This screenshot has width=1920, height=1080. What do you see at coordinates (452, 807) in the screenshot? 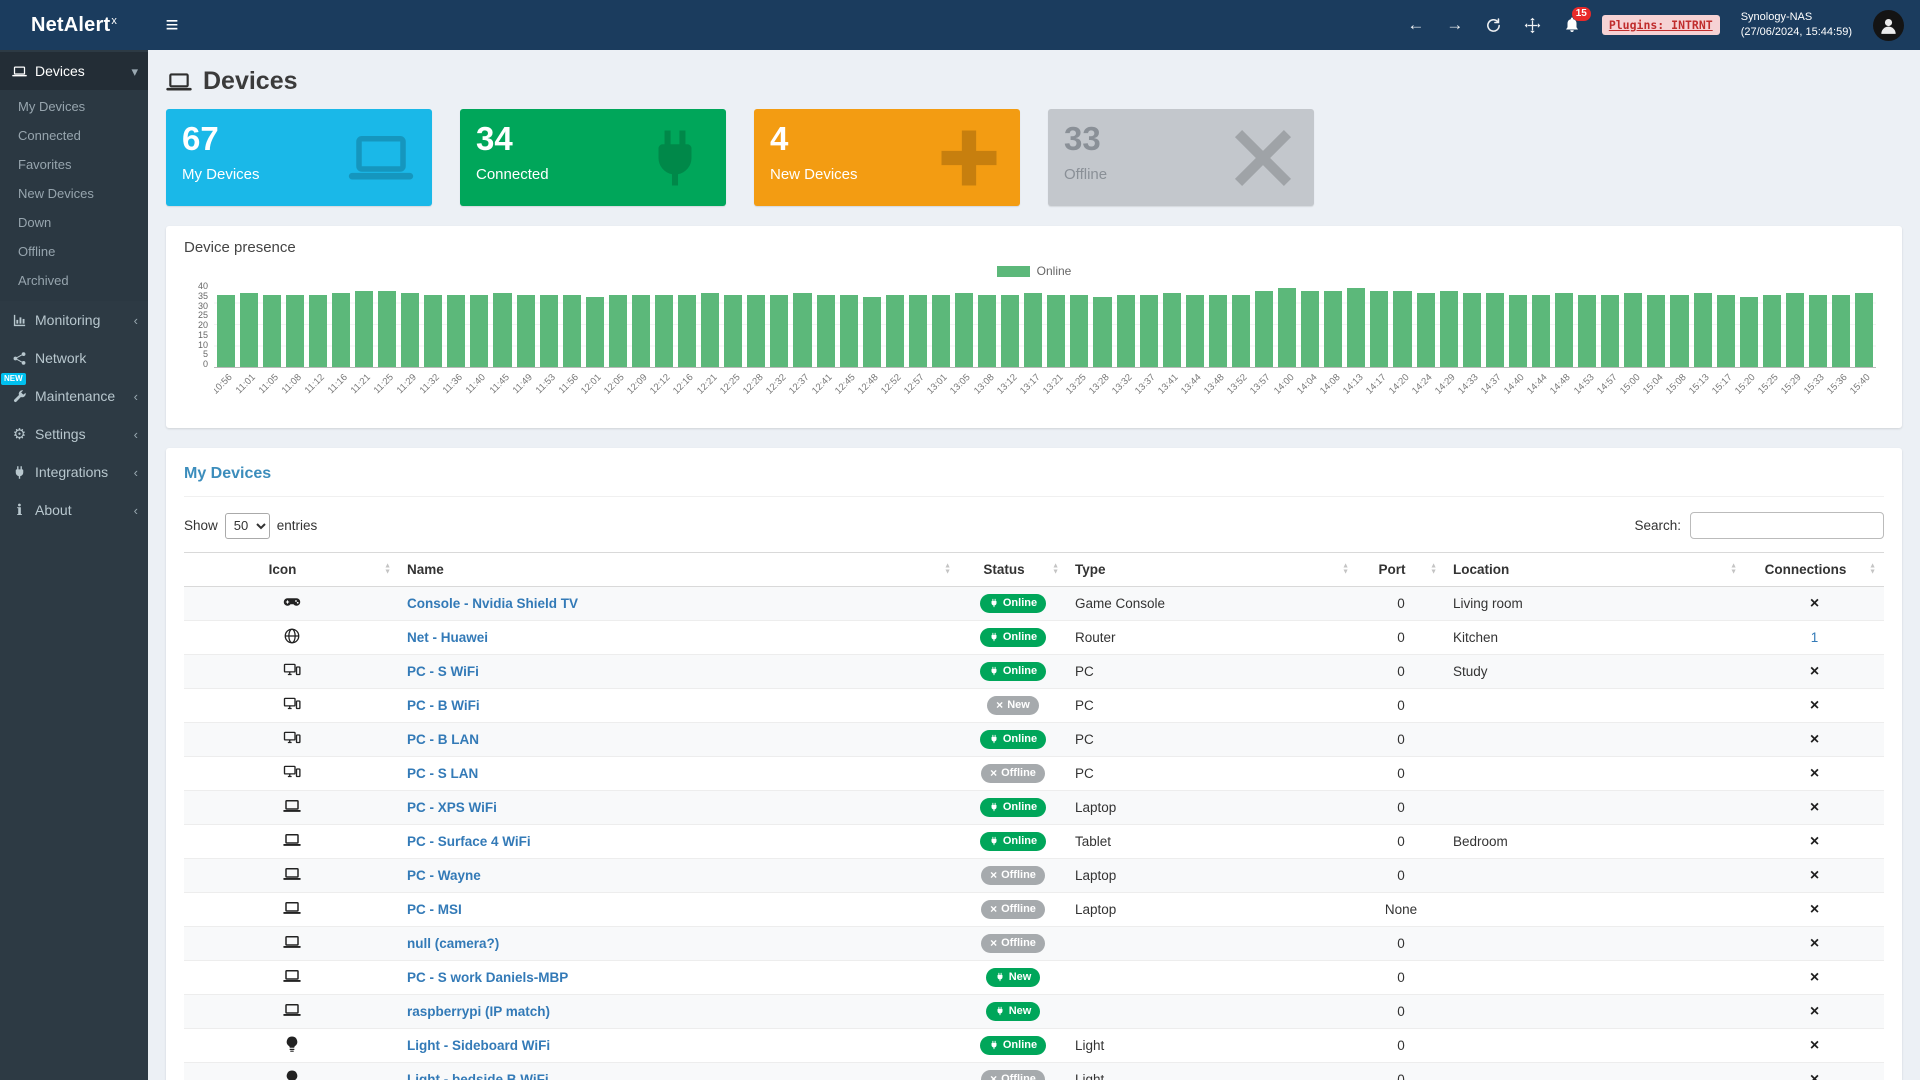
I see `device-name-link: PC - XPS WiFi` at bounding box center [452, 807].